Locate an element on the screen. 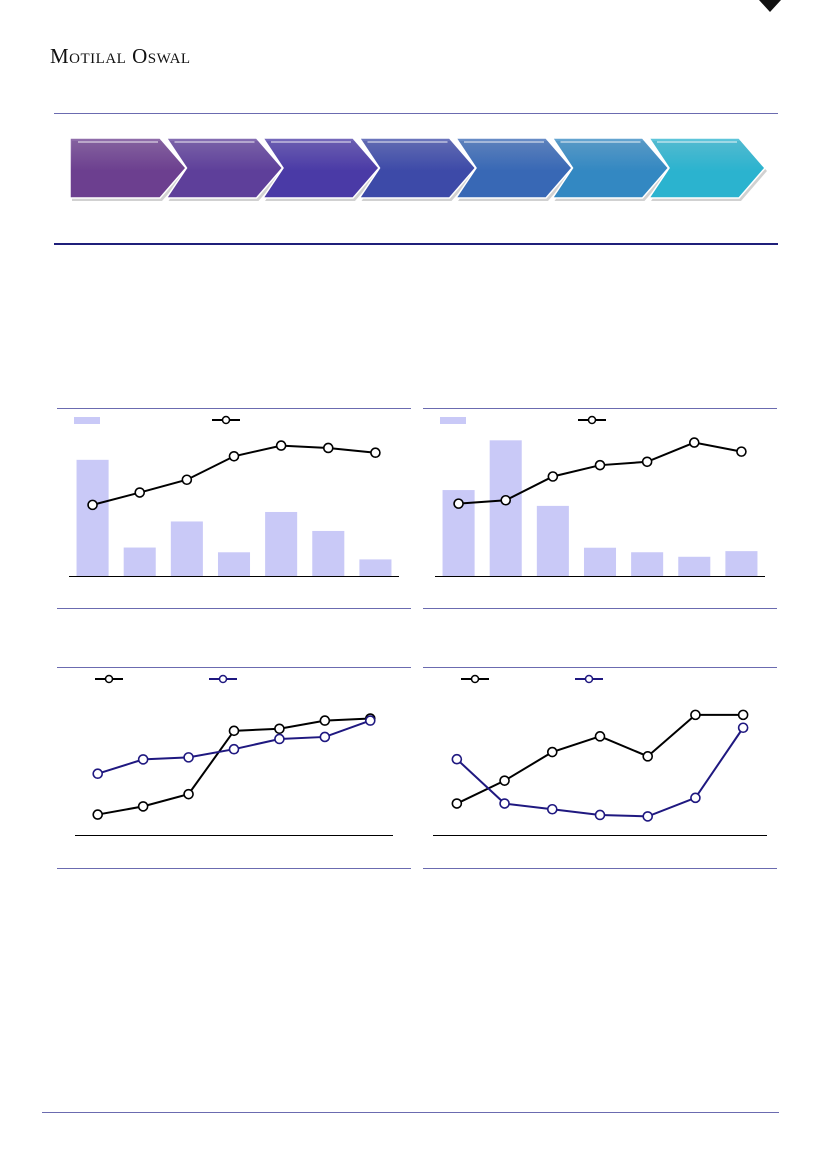 Image resolution: width=827 pixels, height=1169 pixels. chart1-top-rule is located at coordinates (234, 408).